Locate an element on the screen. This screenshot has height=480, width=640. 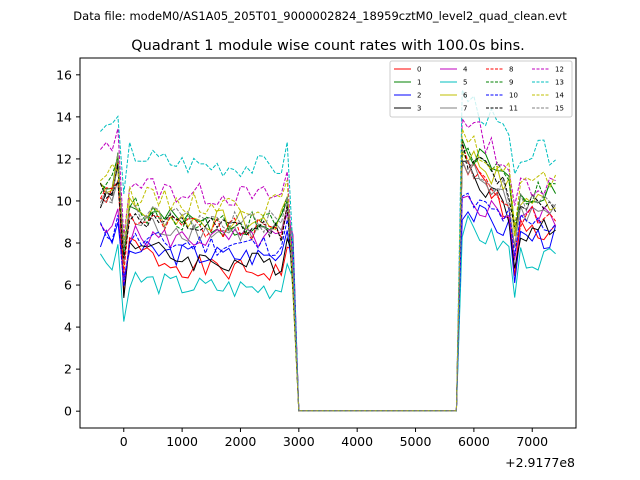
y-tick-label: 12 is located at coordinates (64, 158).